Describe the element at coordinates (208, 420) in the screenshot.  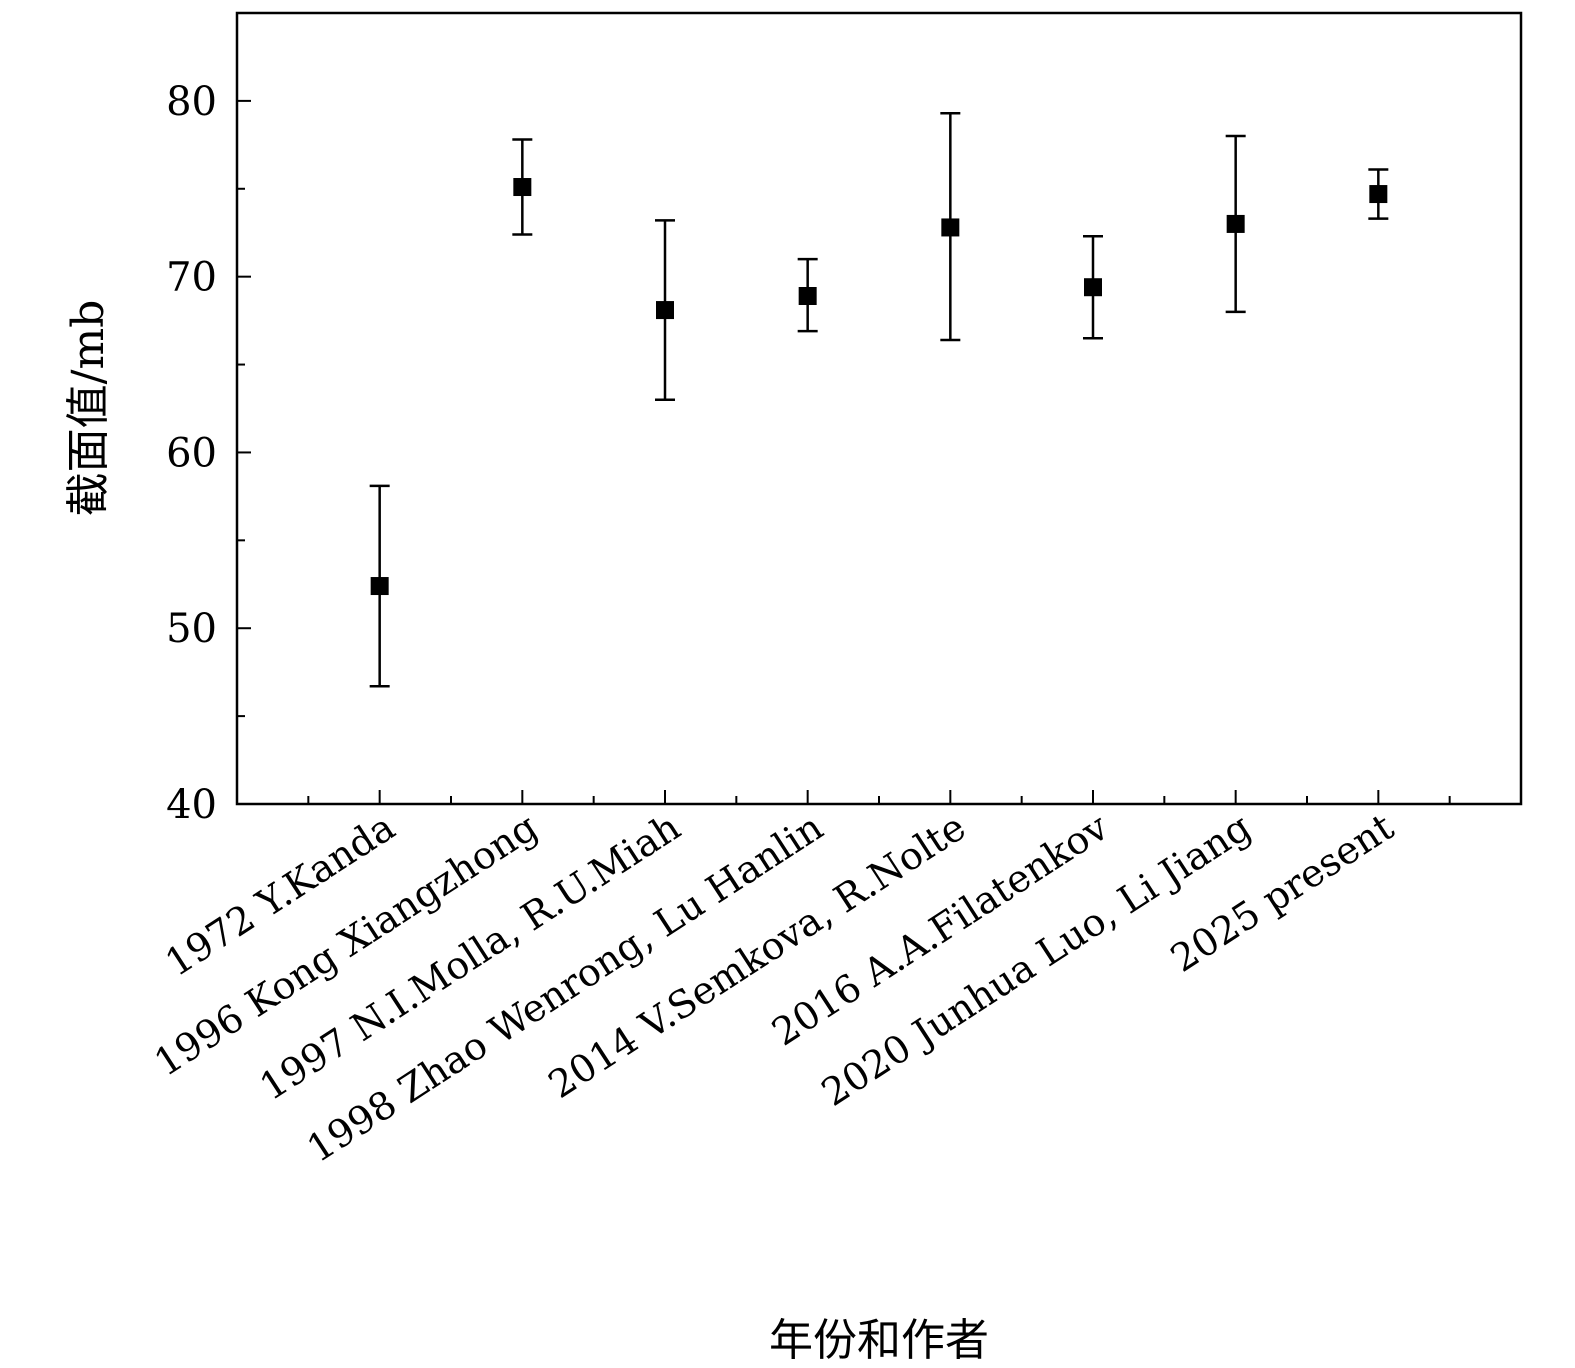
I see `y-axis: 40 50 60 70 80` at that location.